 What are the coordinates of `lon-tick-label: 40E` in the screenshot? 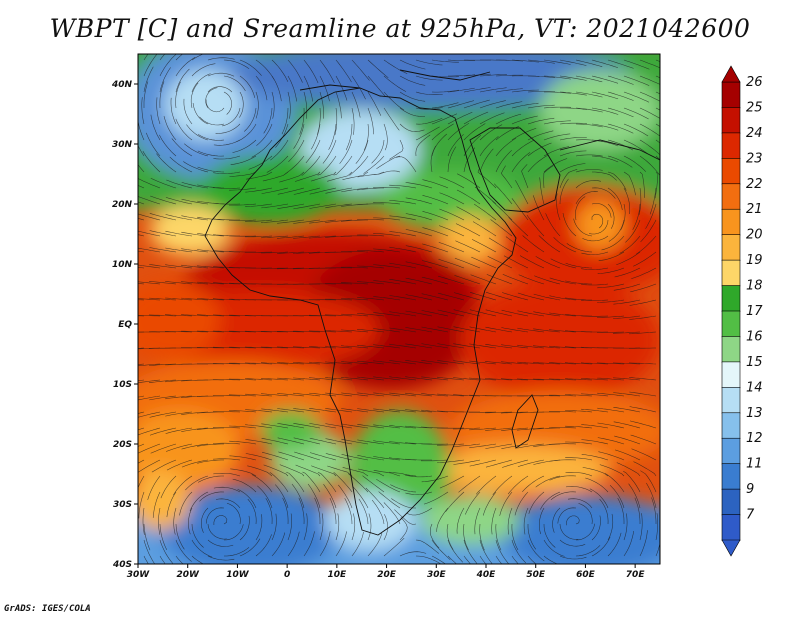 It's located at (486, 575).